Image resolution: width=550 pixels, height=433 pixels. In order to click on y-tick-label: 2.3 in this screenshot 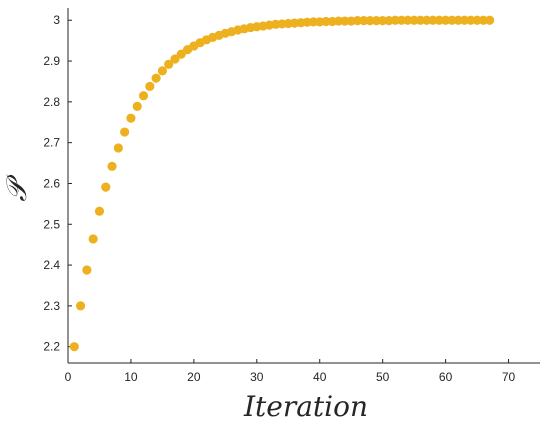, I will do `click(51, 306)`.